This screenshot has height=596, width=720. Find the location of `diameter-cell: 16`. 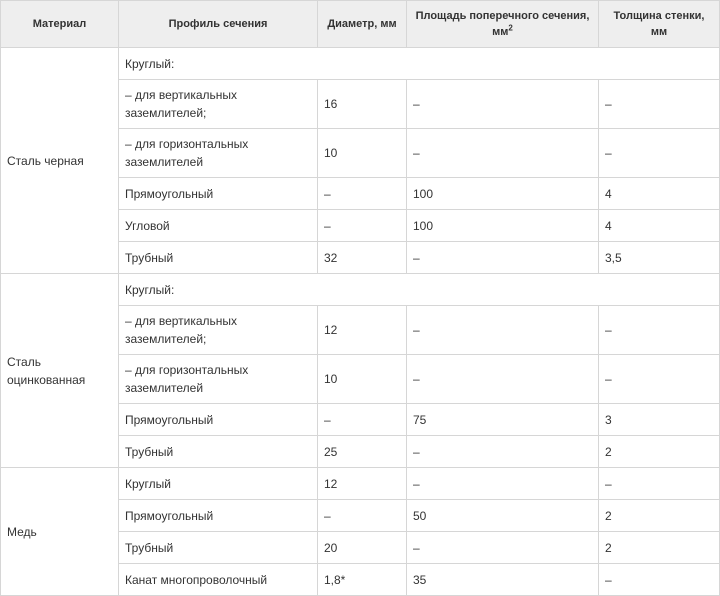

diameter-cell: 16 is located at coordinates (362, 104).